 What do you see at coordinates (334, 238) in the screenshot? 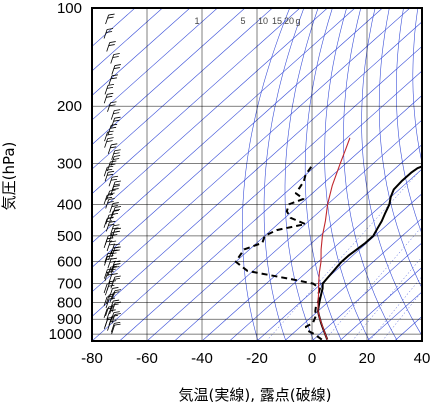
I see `reference-profile-line` at bounding box center [334, 238].